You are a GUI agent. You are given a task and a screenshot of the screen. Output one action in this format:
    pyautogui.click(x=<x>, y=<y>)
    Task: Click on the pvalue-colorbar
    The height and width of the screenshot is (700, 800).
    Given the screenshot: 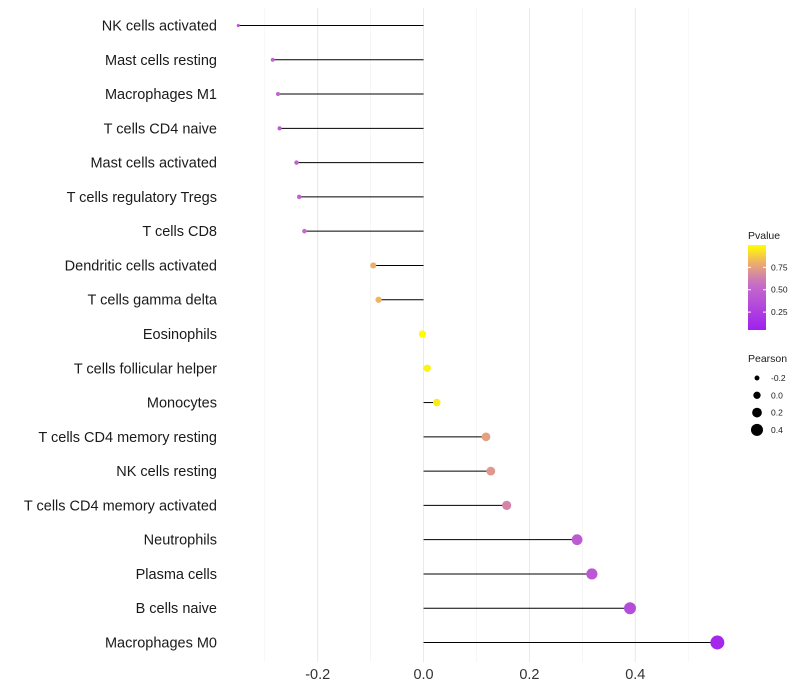 What is the action you would take?
    pyautogui.click(x=757, y=287)
    